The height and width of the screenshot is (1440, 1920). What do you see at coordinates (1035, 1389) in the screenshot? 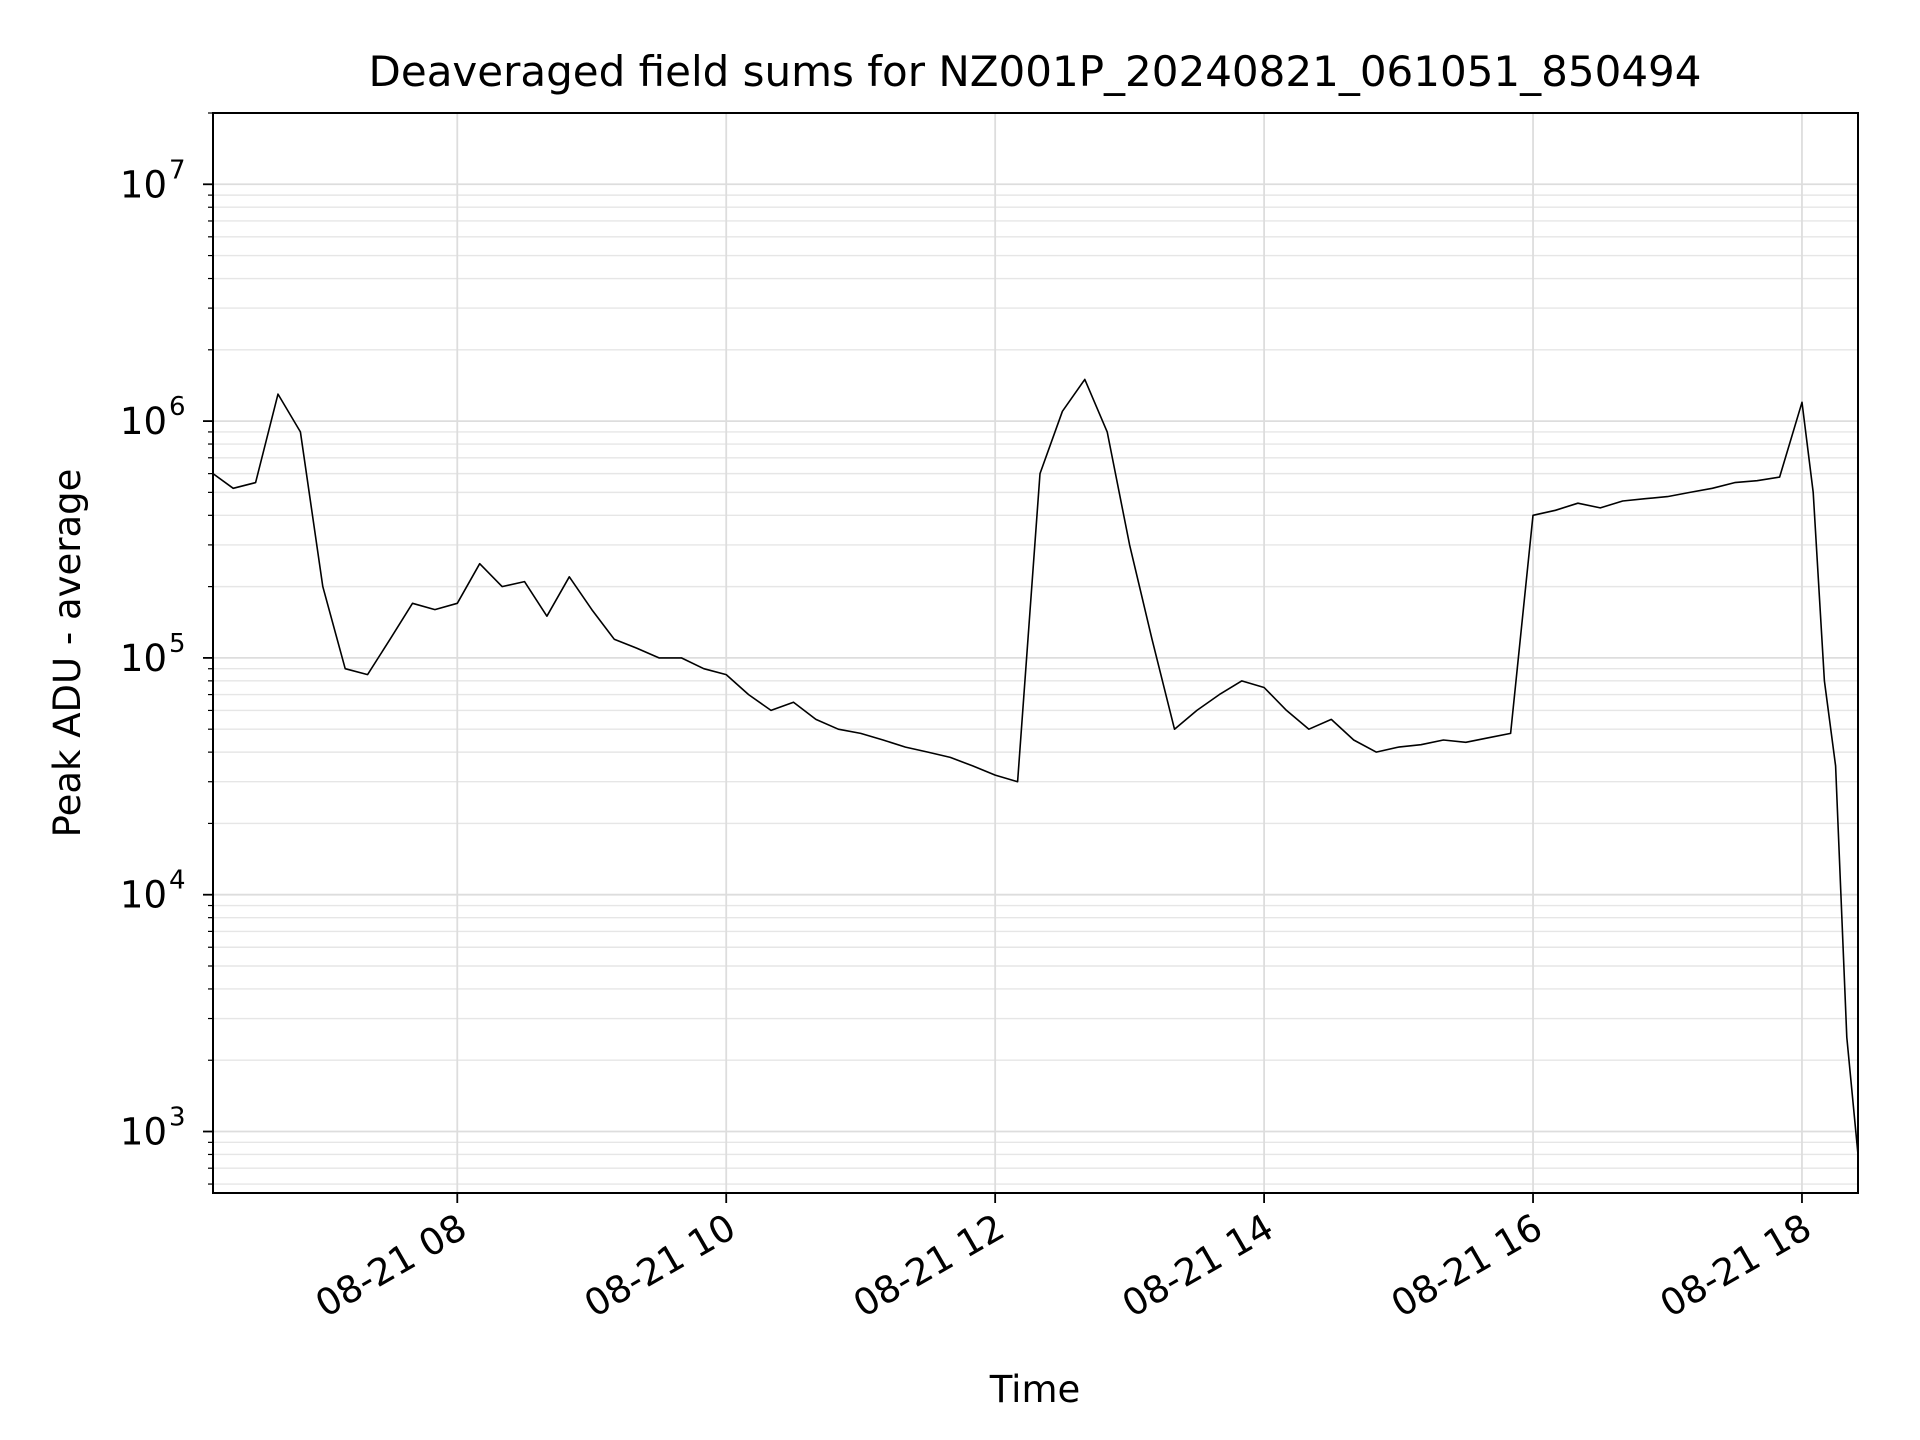
I see `x-axis-label: Time` at bounding box center [1035, 1389].